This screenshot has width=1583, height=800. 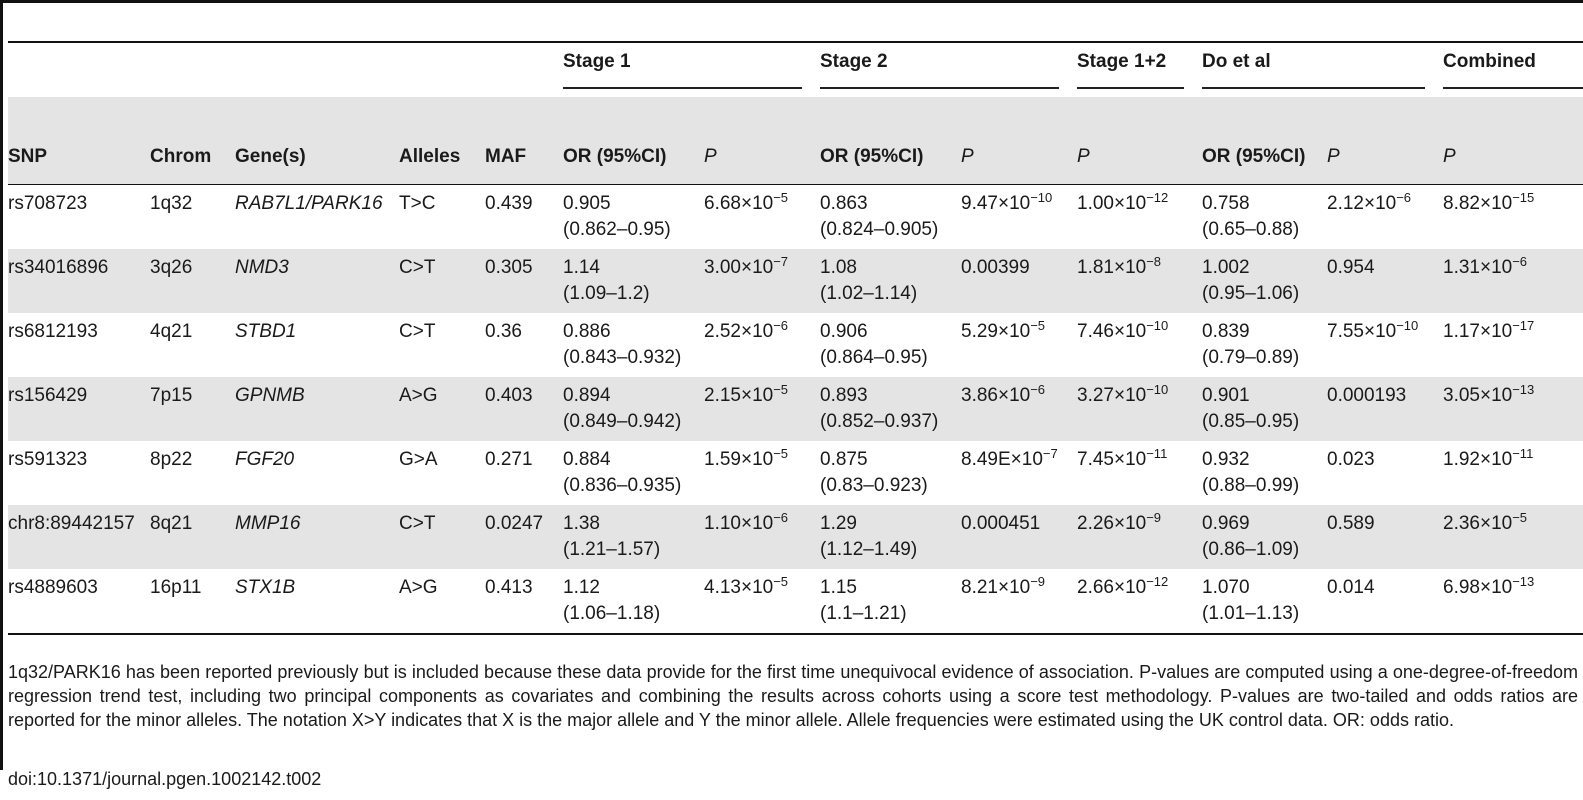 I want to click on cell-p-doetal: 0.014, so click(x=1385, y=602).